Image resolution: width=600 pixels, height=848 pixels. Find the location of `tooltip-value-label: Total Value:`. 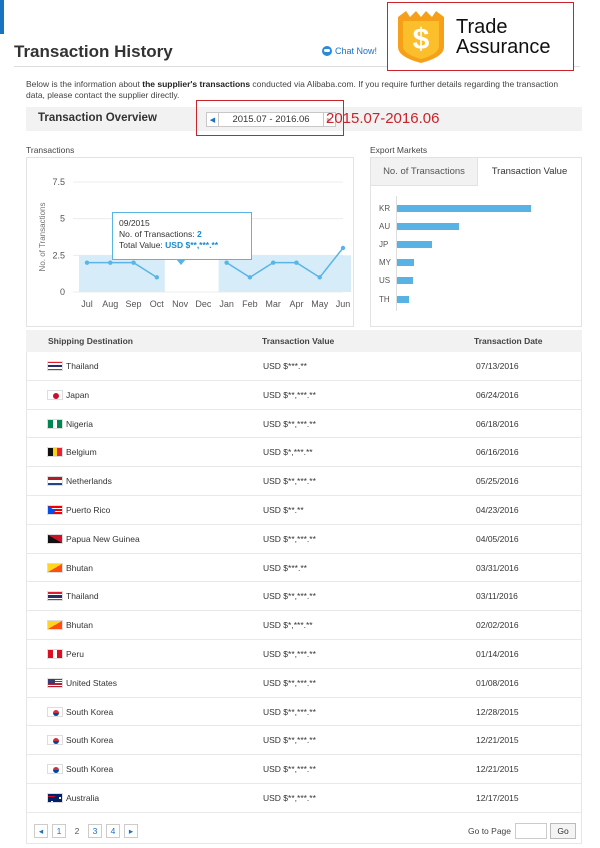

tooltip-value-label: Total Value: is located at coordinates (141, 245).